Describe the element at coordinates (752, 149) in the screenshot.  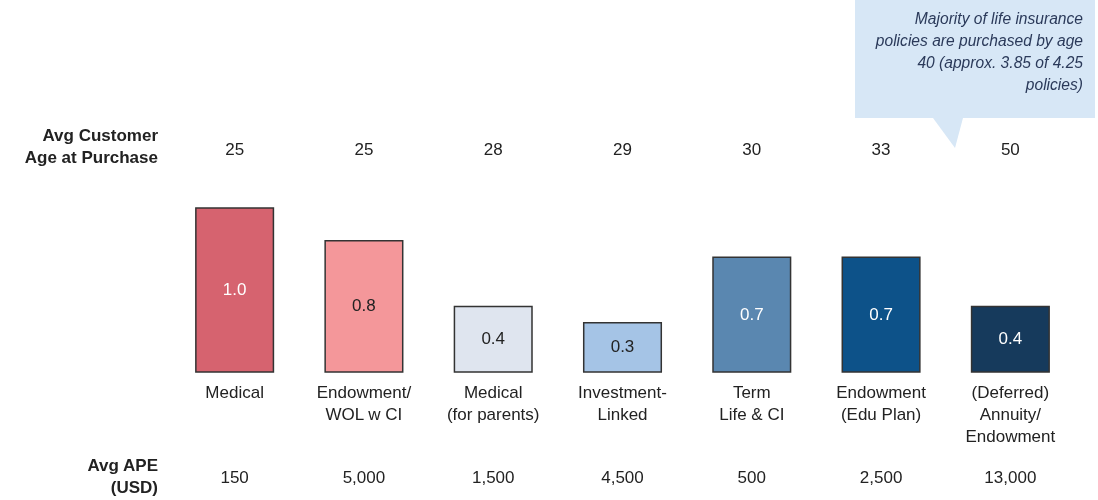
I see `text: 30` at that location.